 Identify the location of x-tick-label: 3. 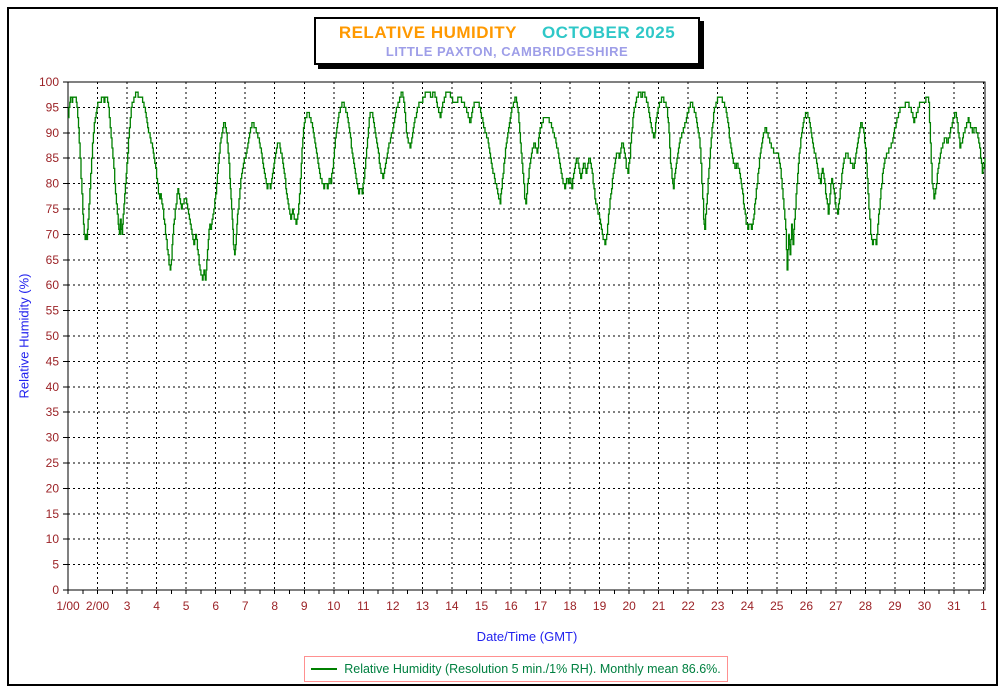
(127, 606).